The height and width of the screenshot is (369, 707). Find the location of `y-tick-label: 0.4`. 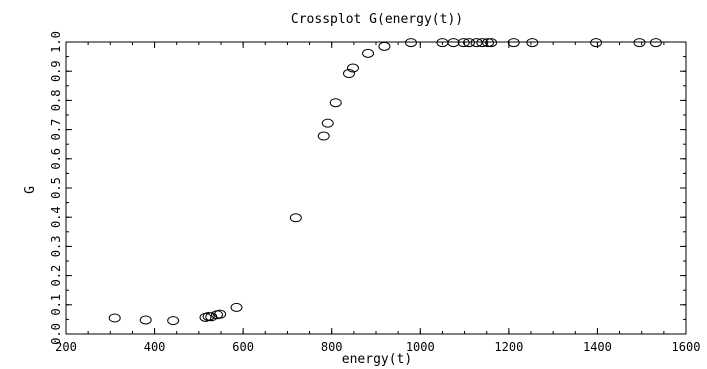

y-tick-label: 0.4 is located at coordinates (56, 217).